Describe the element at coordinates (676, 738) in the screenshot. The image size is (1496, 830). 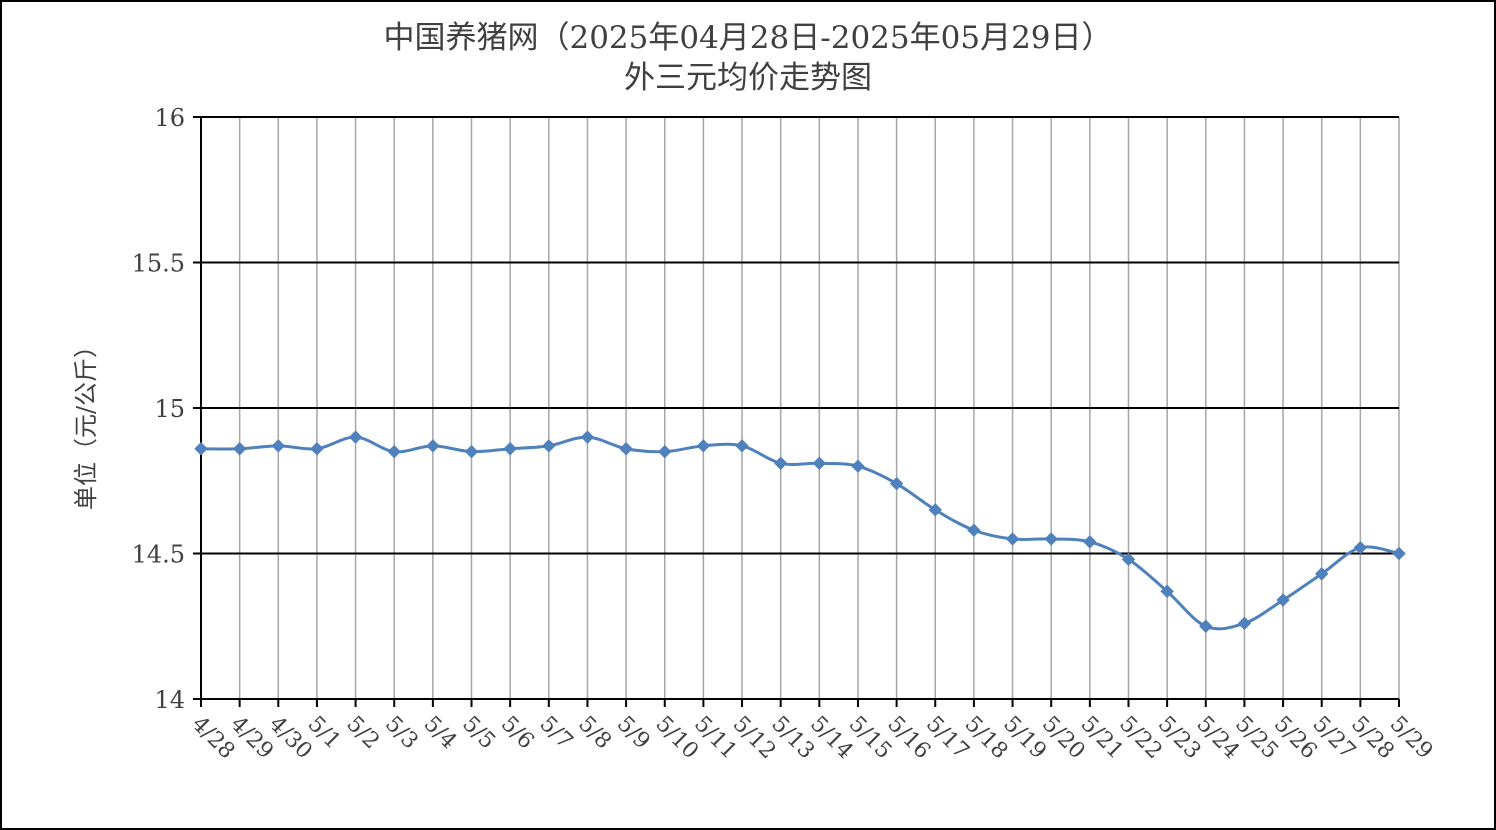
I see `x-tick-label: 5/10` at that location.